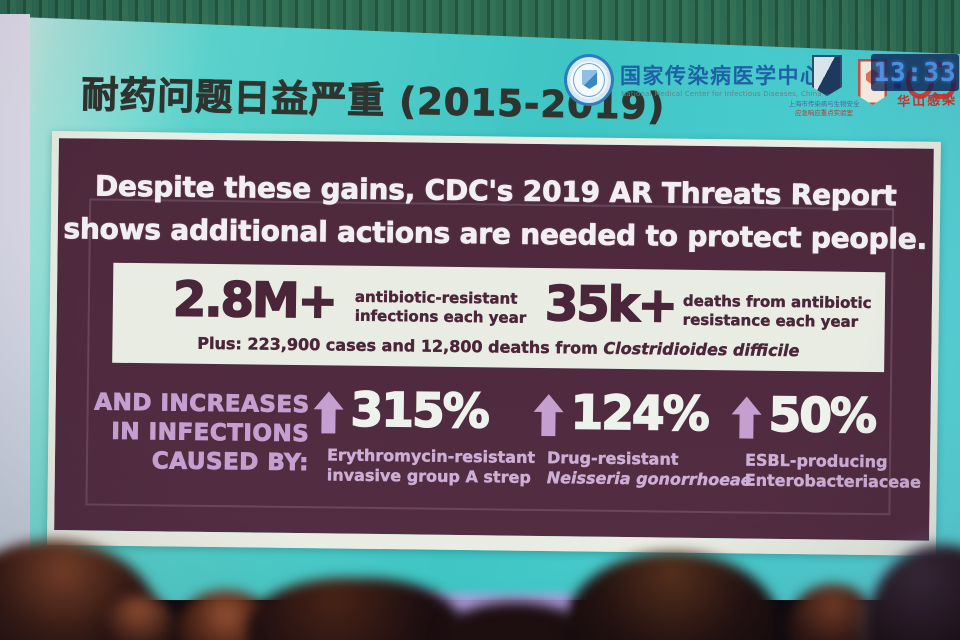 This screenshot has height=640, width=960. I want to click on screen-edge-strip, so click(15, 302).